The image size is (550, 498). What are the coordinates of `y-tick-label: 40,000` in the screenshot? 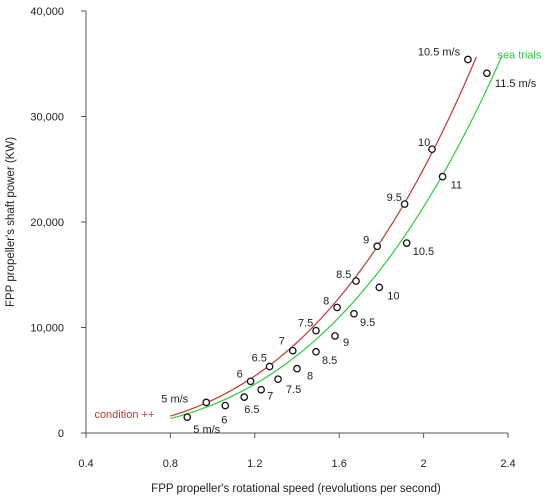 It's located at (47, 12).